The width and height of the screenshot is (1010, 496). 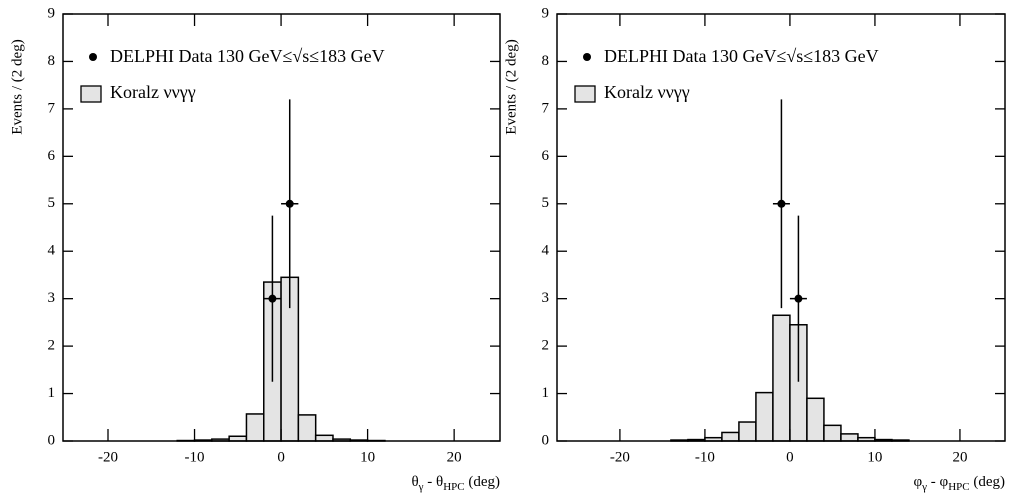 I want to click on x-axis-label: θγ - θHPC (deg), so click(x=455, y=483).